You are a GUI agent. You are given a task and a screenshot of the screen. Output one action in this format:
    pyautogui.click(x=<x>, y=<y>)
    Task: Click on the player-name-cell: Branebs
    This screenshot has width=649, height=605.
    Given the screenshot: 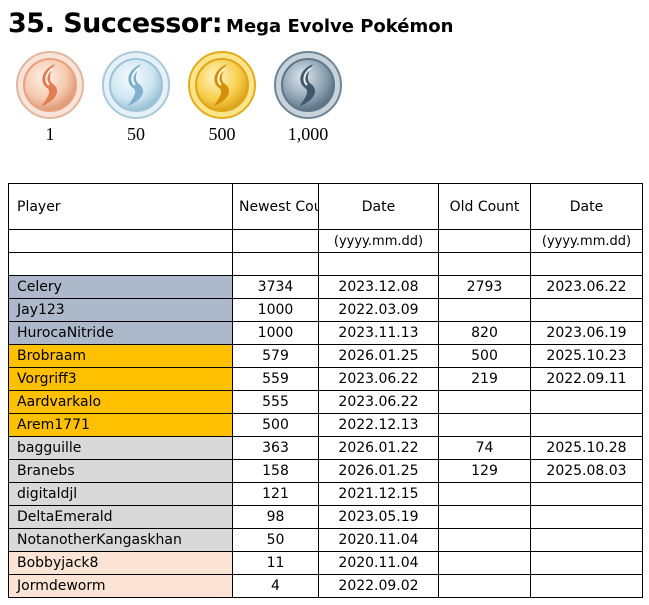 What is the action you would take?
    pyautogui.click(x=120, y=471)
    